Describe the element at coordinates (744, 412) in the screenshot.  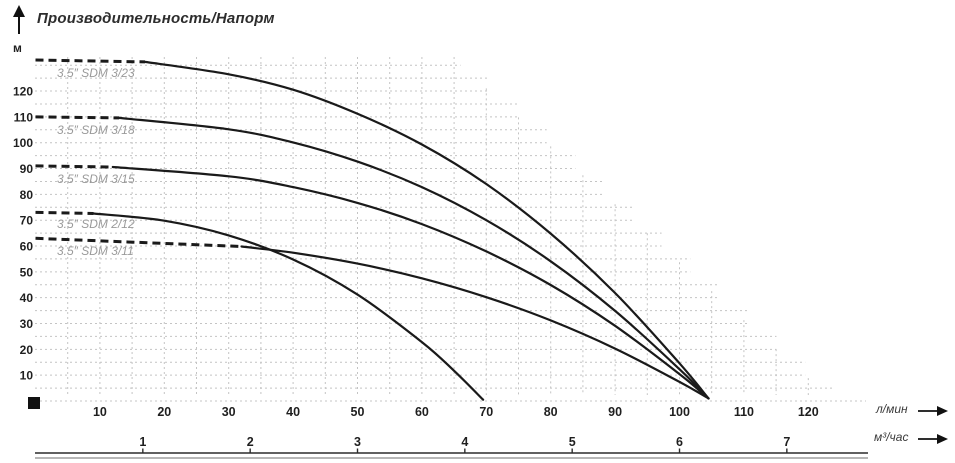
I see `x-tick-label-lmin: 110` at that location.